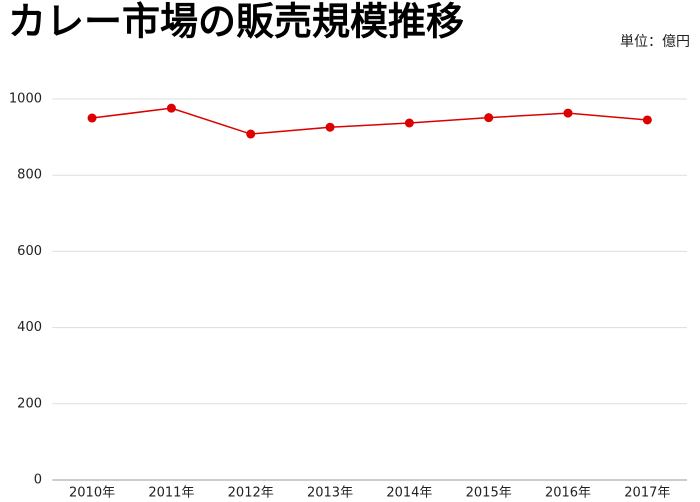 The width and height of the screenshot is (700, 502). What do you see at coordinates (330, 493) in the screenshot?
I see `x-tick-label: 2013年` at bounding box center [330, 493].